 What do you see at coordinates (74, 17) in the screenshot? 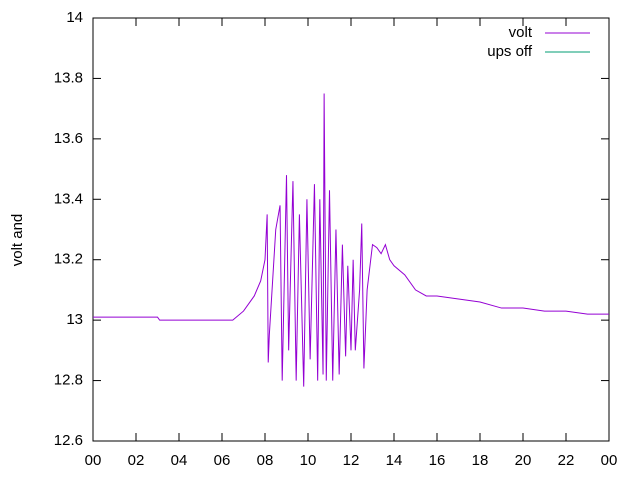
I see `y-tick-label: 14` at bounding box center [74, 17].